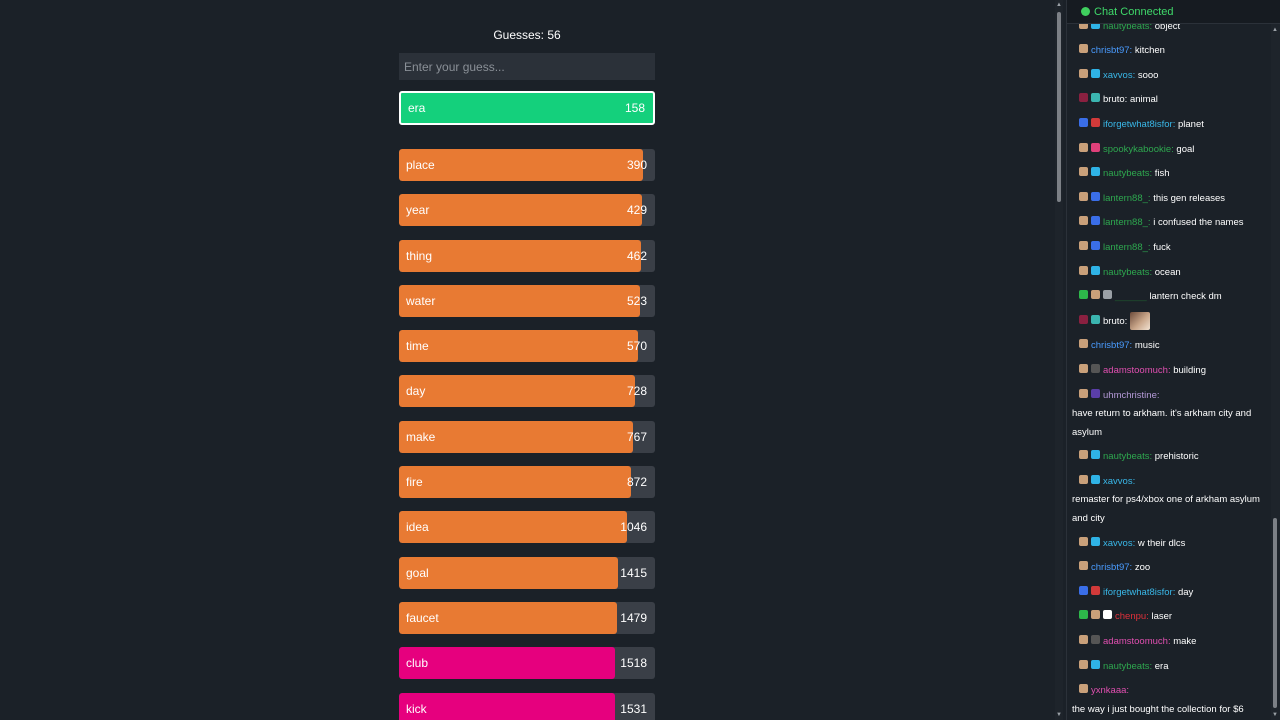 This screenshot has height=720, width=1280. I want to click on guess-row: make 767, so click(527, 436).